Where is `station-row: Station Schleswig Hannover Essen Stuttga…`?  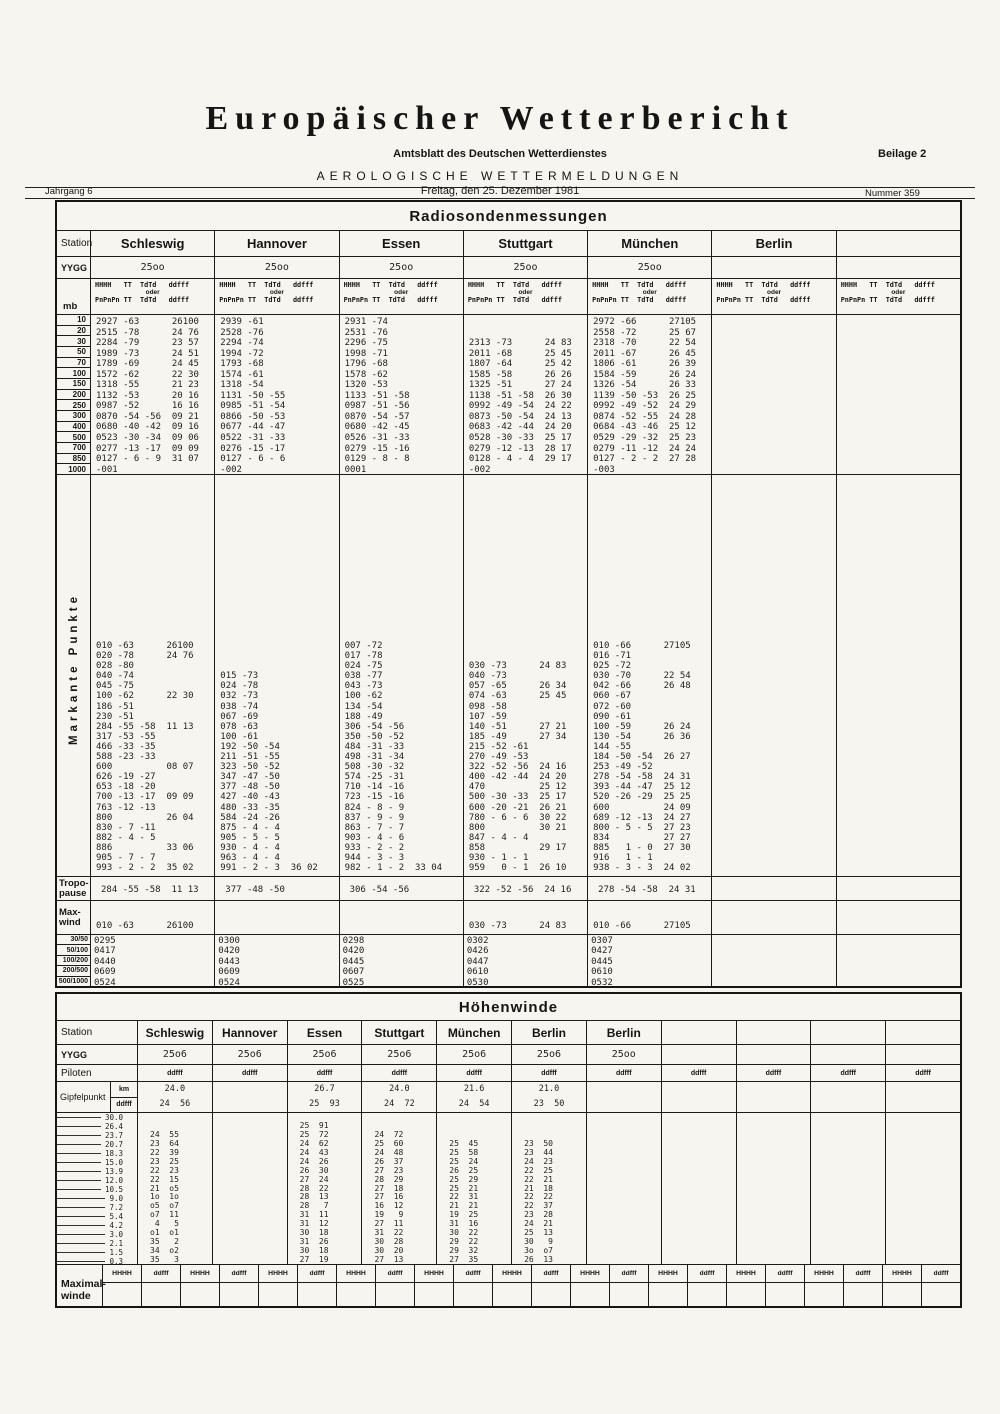
station-row: Station Schleswig Hannover Essen Stuttga… is located at coordinates (508, 1032).